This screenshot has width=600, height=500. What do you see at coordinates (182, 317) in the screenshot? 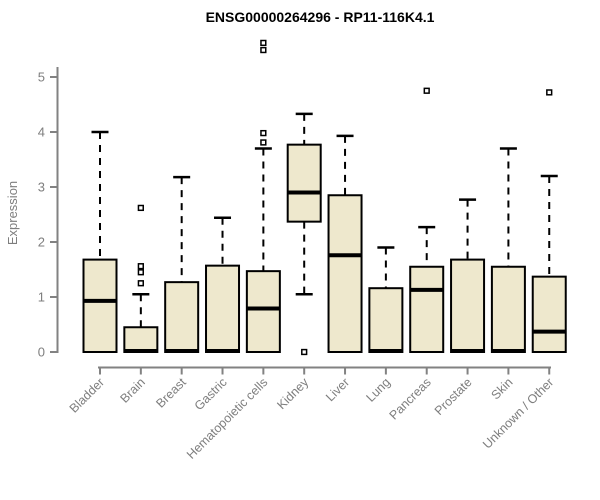
I see `boxplot-box-breast` at bounding box center [182, 317].